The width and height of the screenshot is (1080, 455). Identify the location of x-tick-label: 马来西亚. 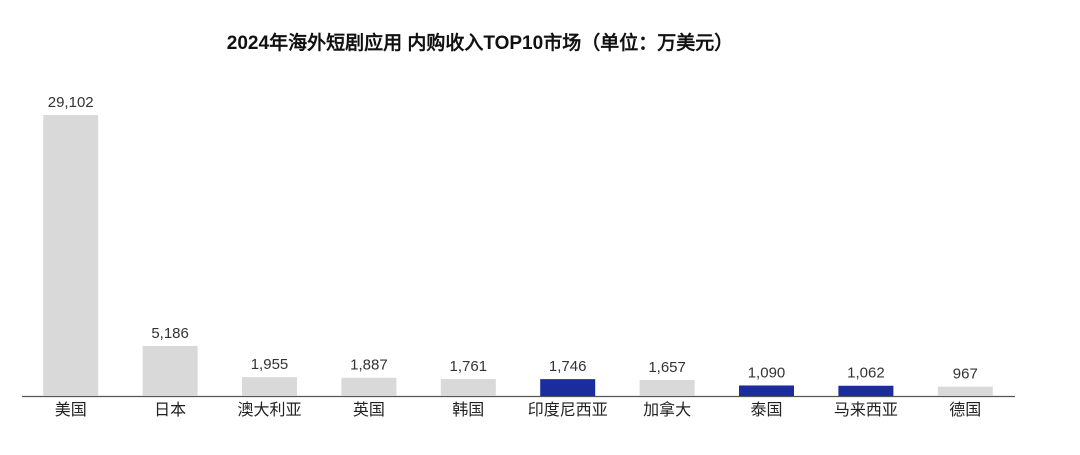
(866, 410).